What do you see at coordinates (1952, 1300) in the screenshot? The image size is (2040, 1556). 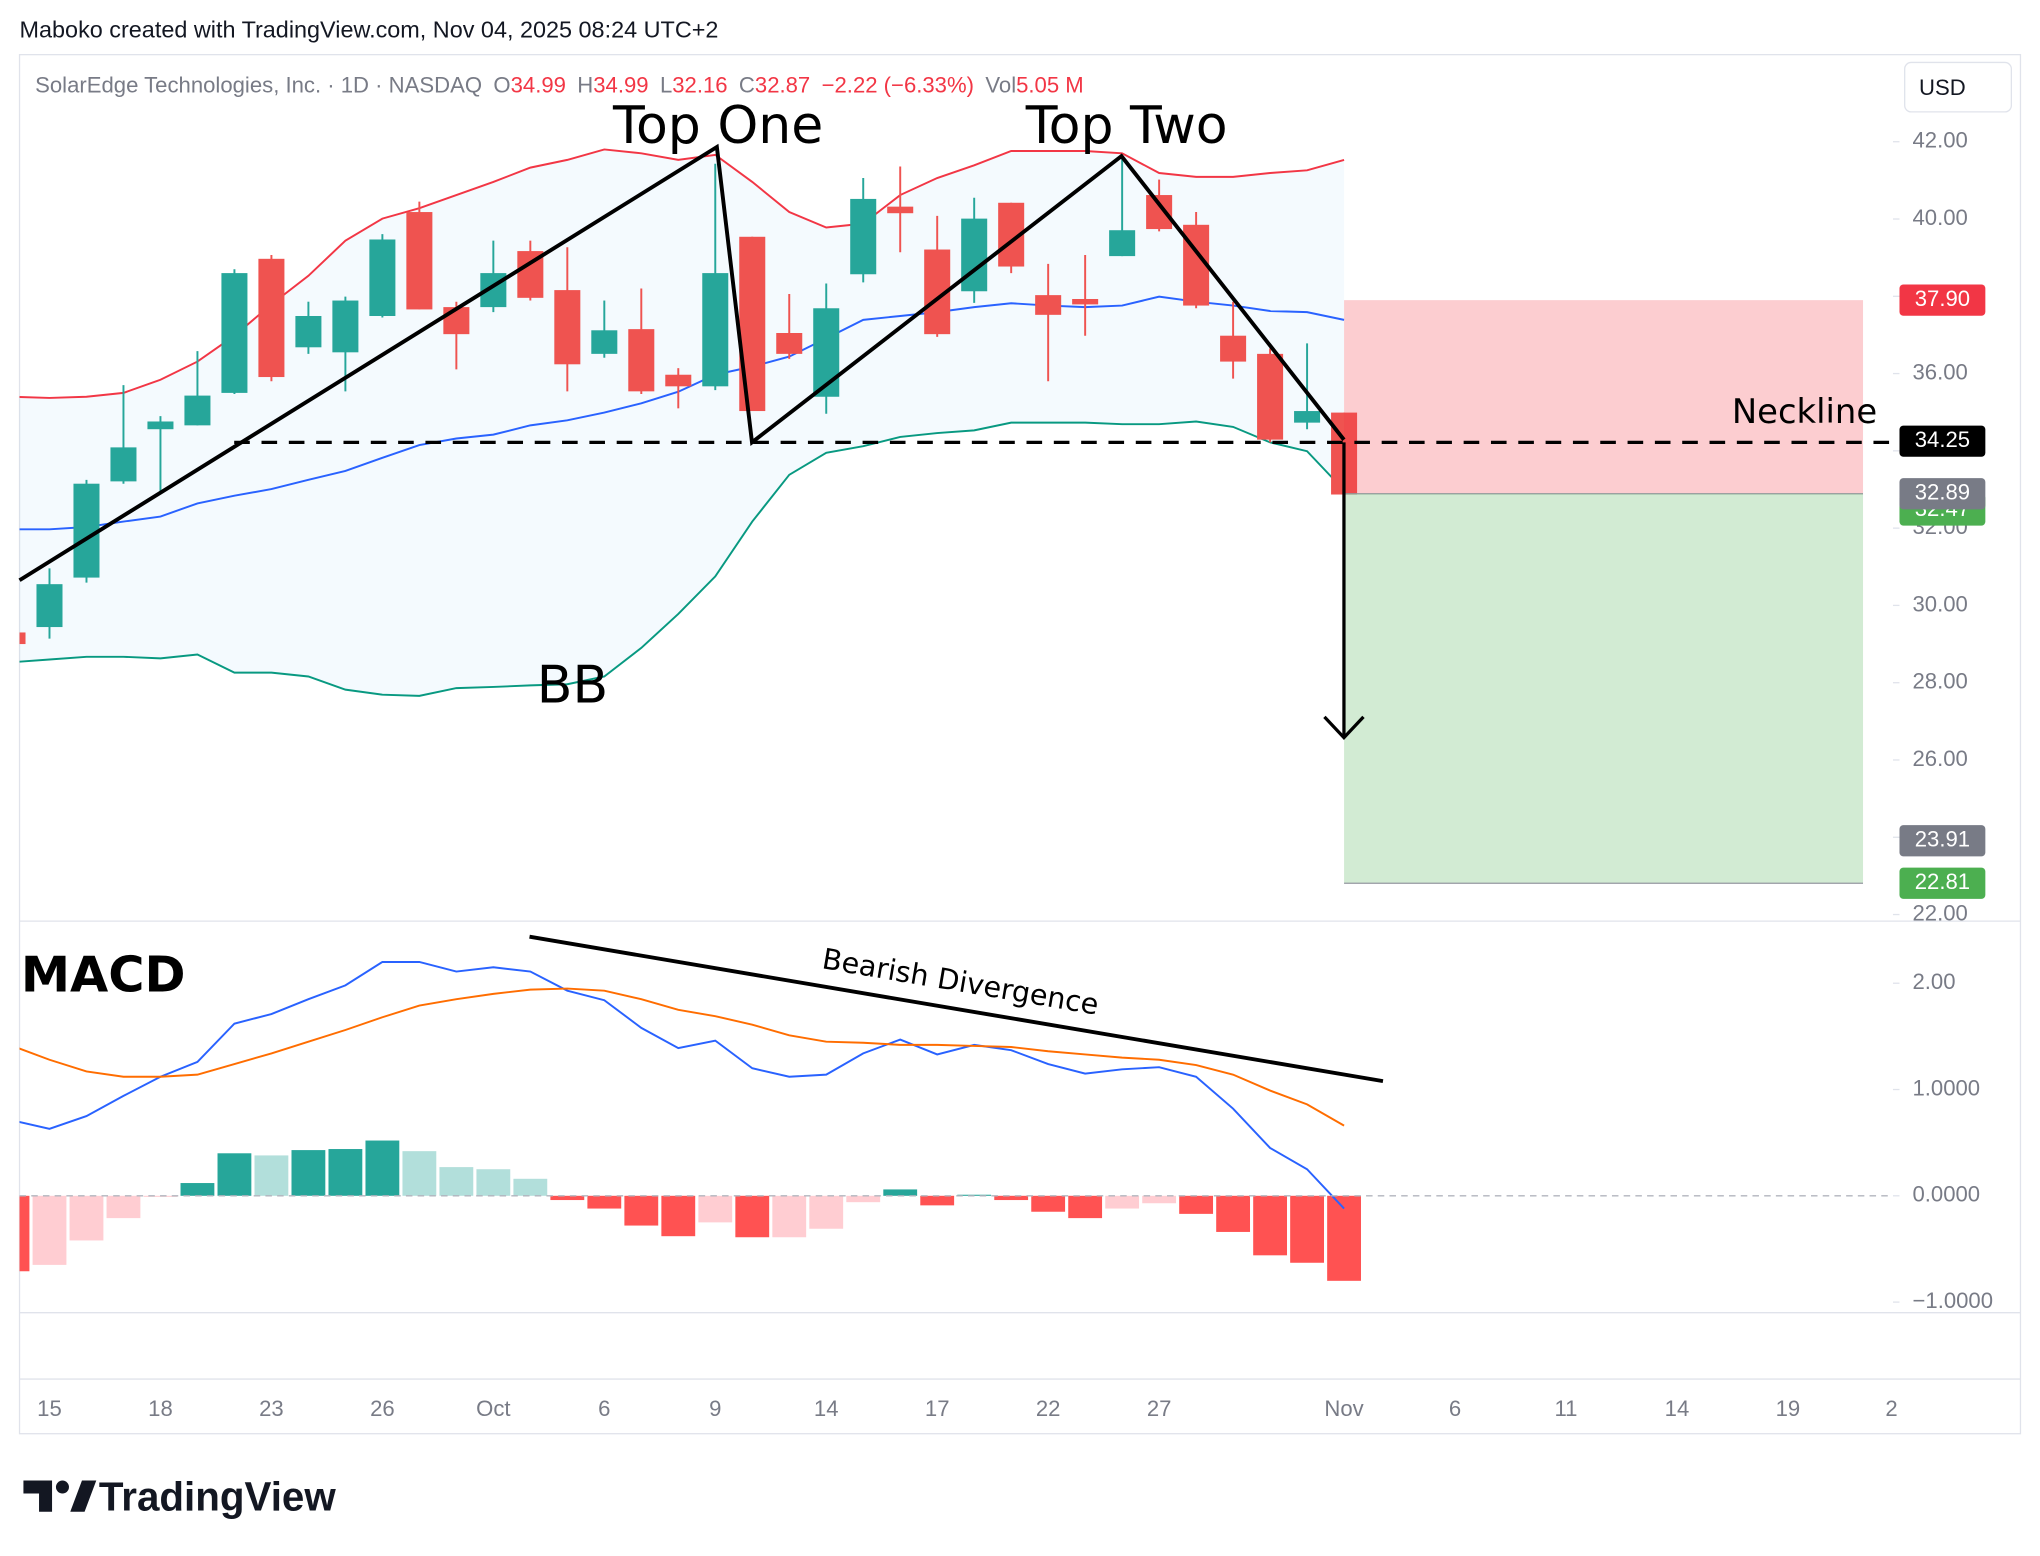 I see `y-tick-label: −1.0000` at bounding box center [1952, 1300].